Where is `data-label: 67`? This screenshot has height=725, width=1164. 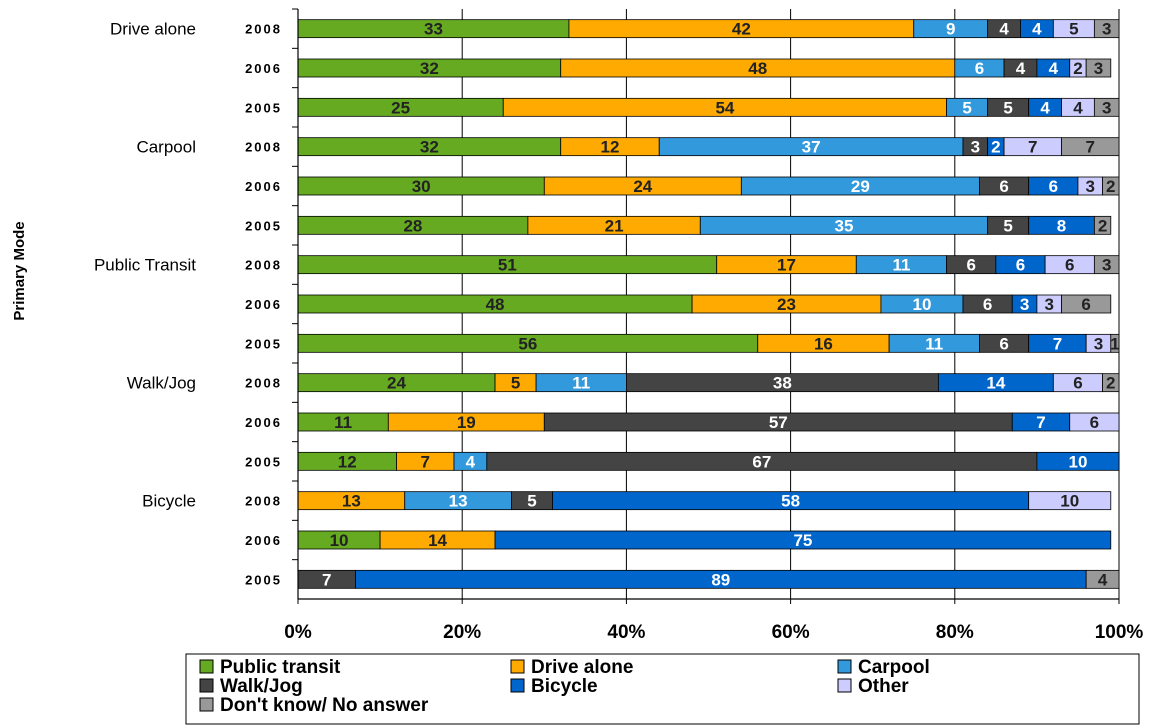
data-label: 67 is located at coordinates (761, 461).